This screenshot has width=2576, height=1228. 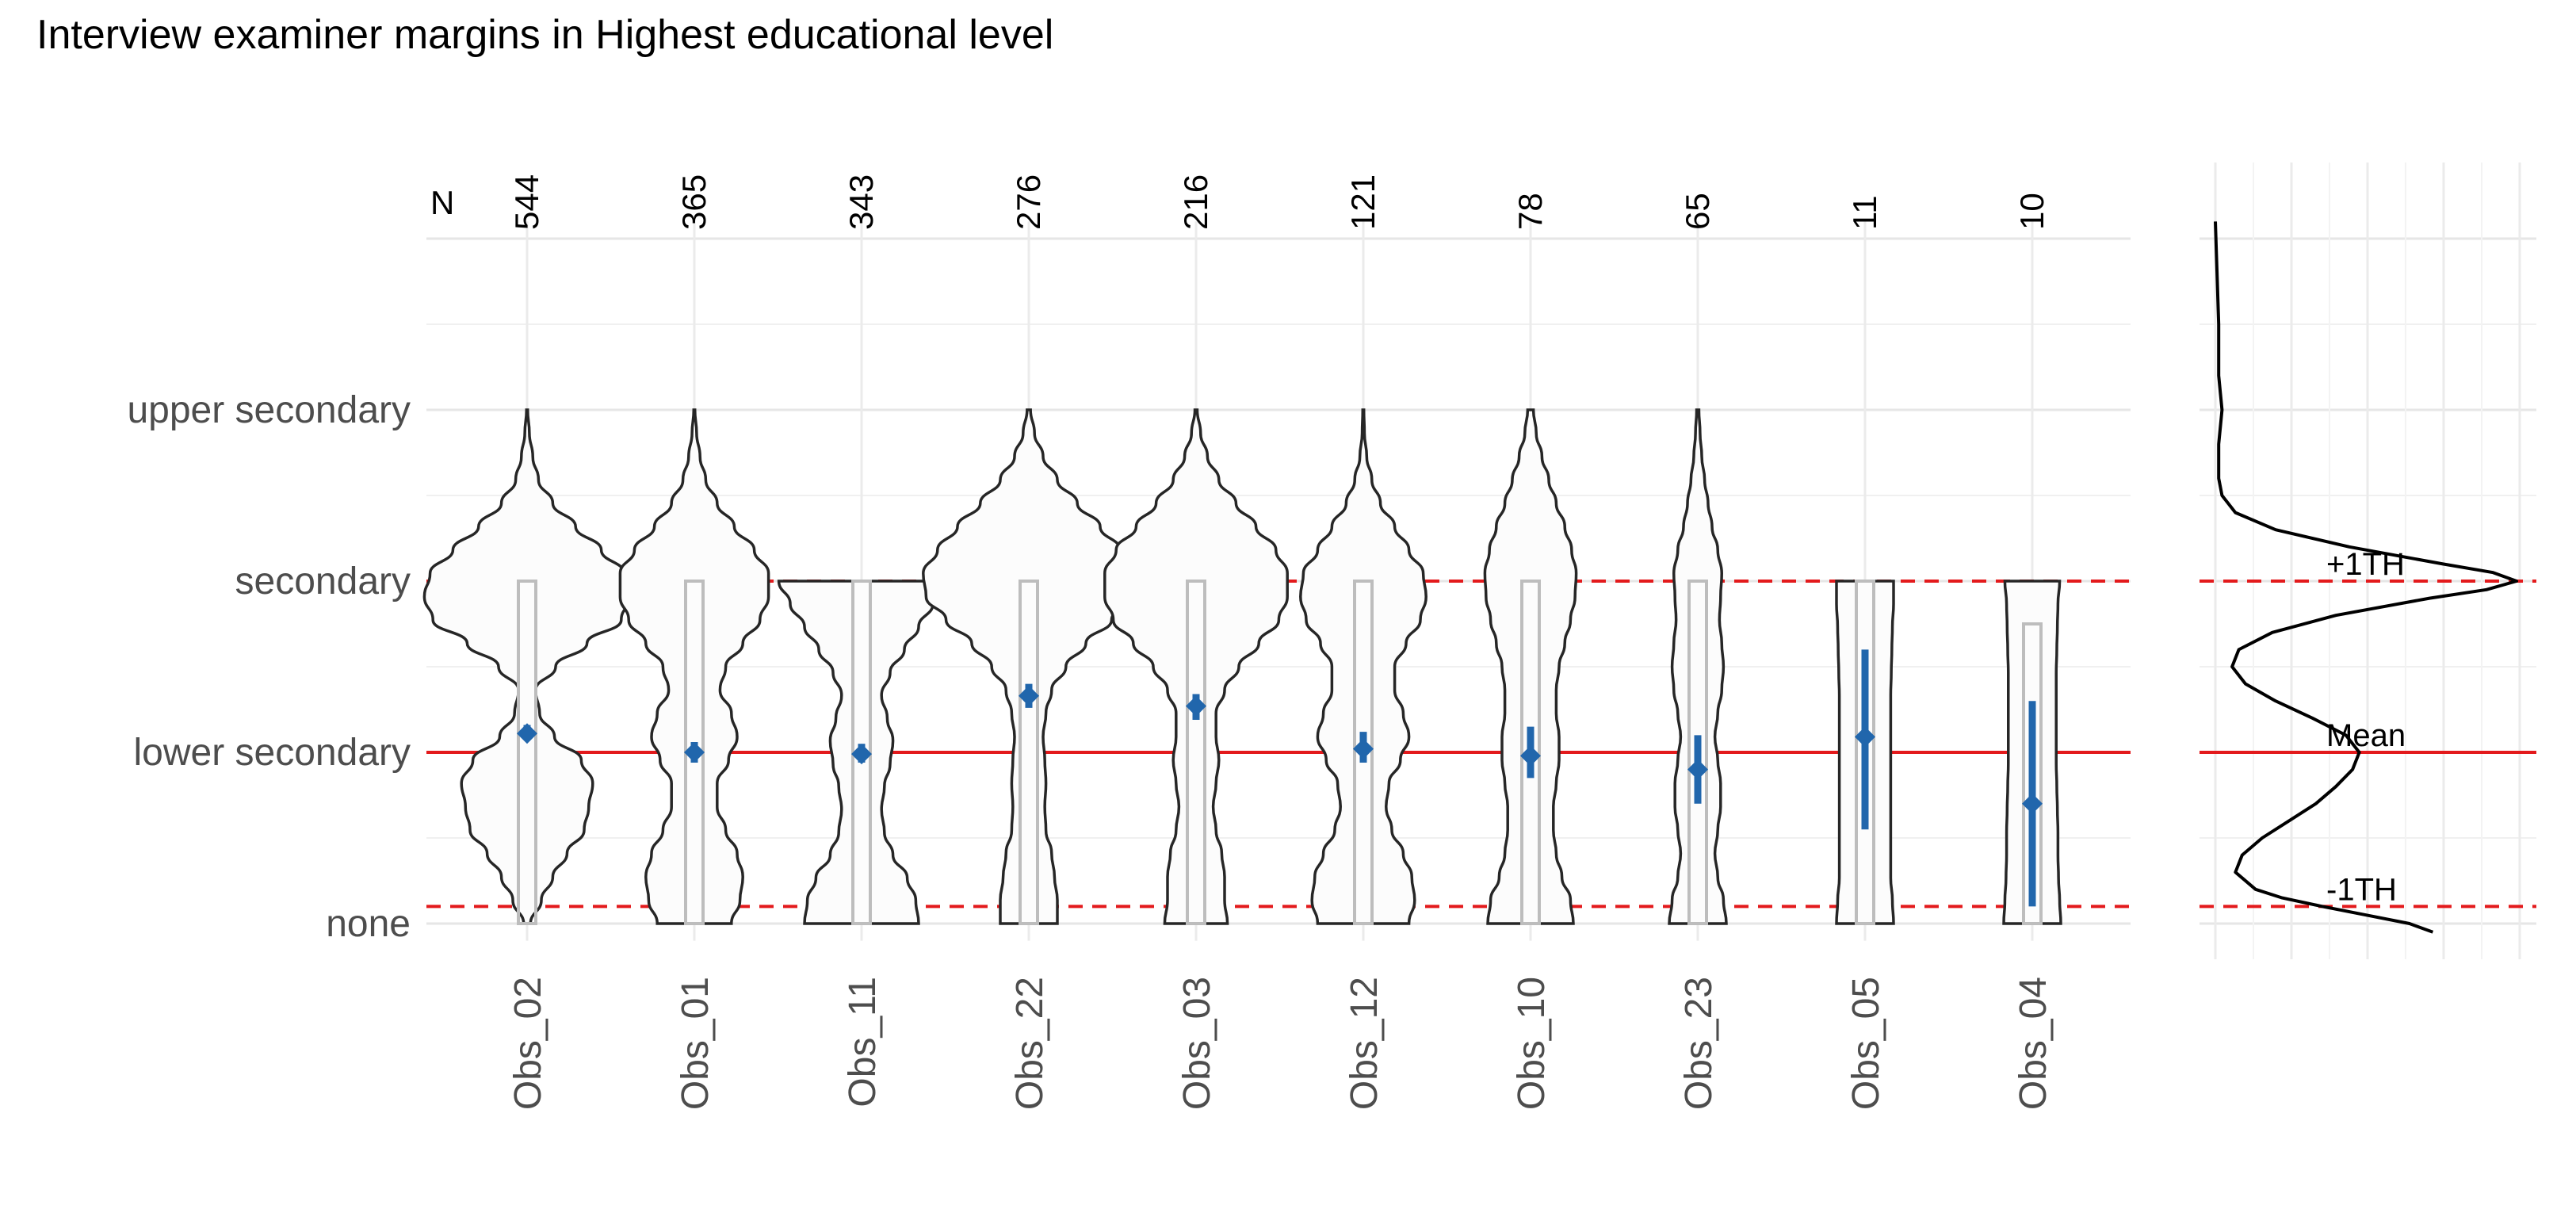 What do you see at coordinates (1699, 1043) in the screenshot?
I see `x-tick-label: Obs_23` at bounding box center [1699, 1043].